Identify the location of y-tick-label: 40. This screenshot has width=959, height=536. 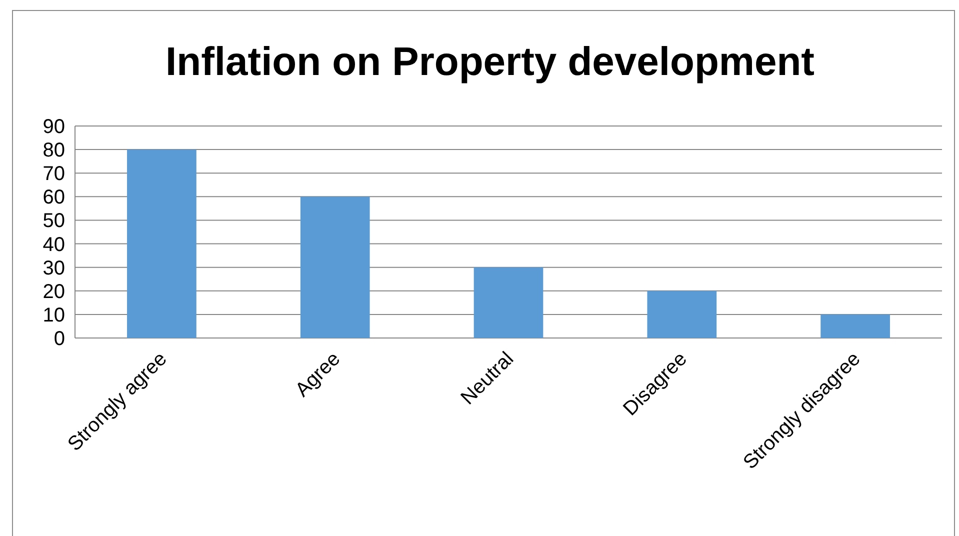
(53, 245).